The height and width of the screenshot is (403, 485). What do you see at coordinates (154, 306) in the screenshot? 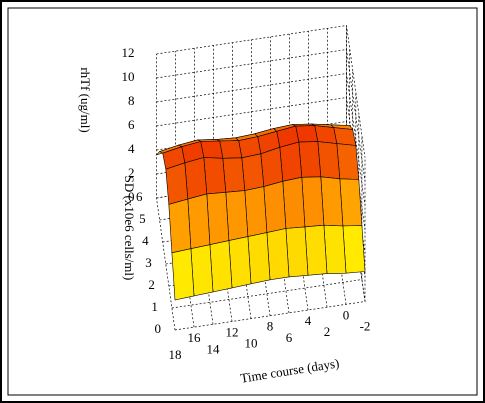
I see `y-tick-label: 1` at bounding box center [154, 306].